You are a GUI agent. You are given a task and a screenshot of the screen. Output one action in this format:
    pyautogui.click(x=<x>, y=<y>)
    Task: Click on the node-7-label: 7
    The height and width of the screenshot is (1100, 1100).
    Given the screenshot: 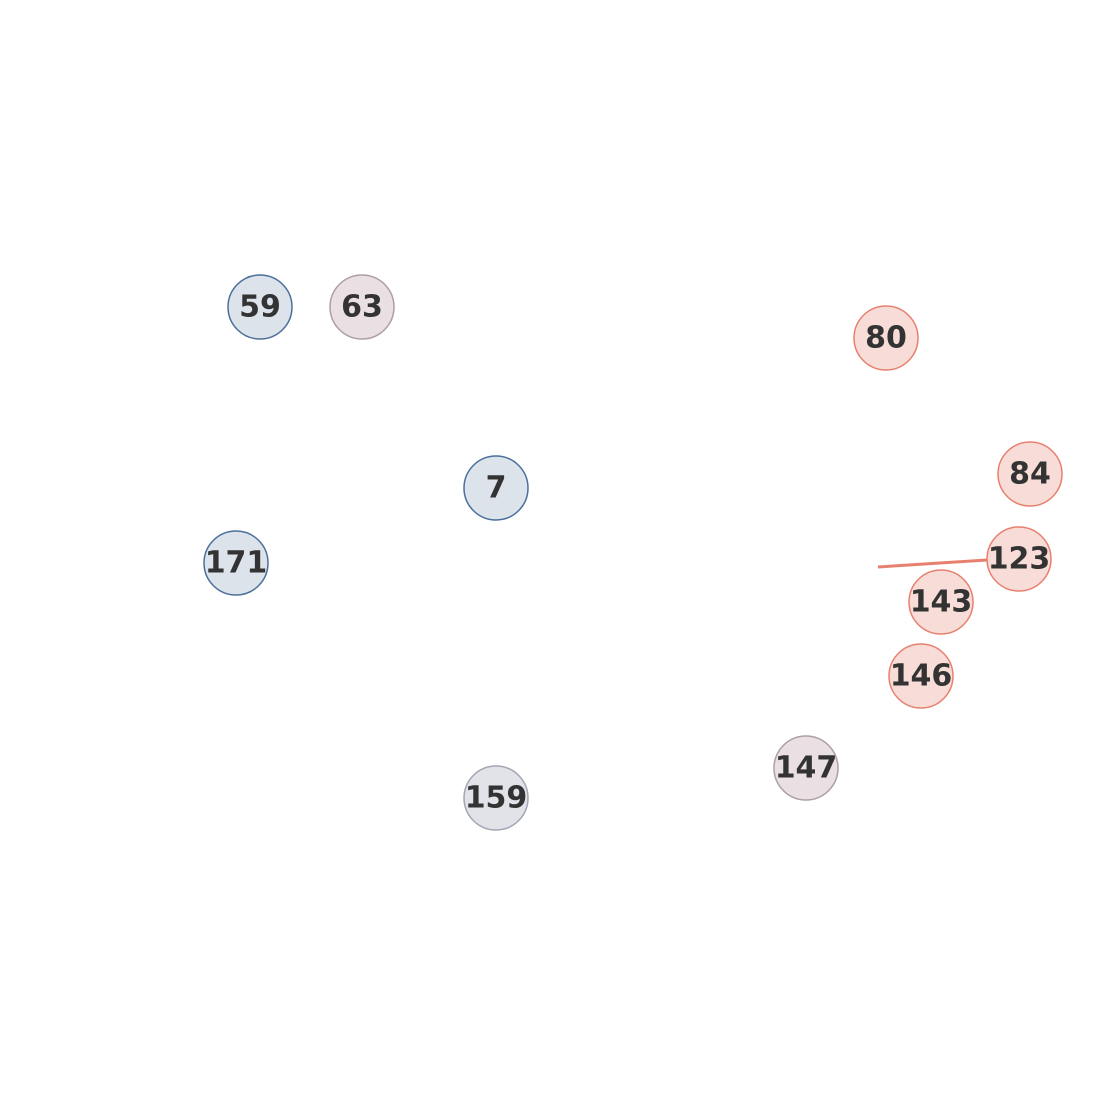 What is the action you would take?
    pyautogui.click(x=496, y=488)
    